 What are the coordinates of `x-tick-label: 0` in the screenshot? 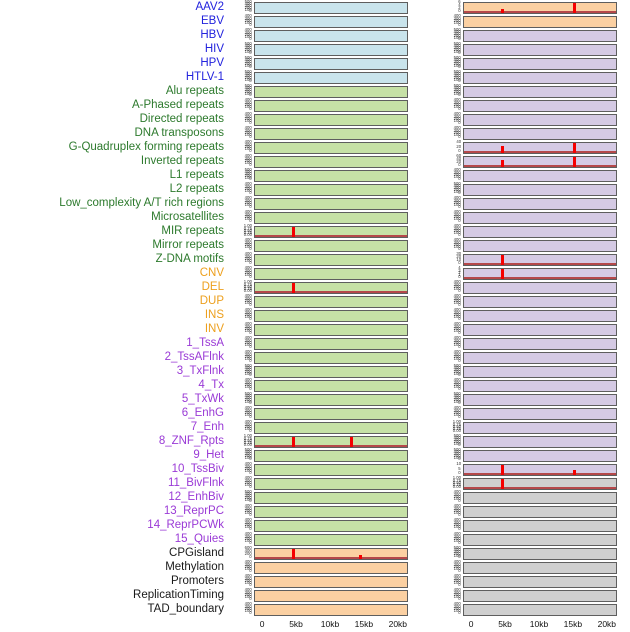 It's located at (262, 624).